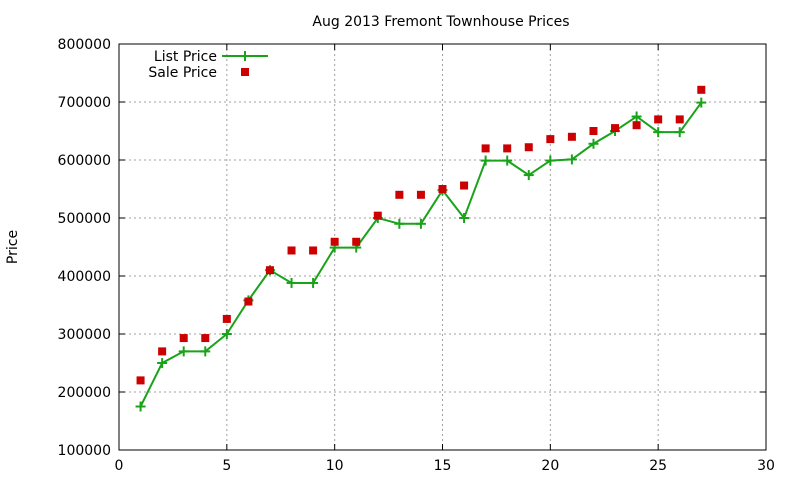 This screenshot has width=800, height=480. What do you see at coordinates (84, 277) in the screenshot?
I see `y-tick-label: 400000` at bounding box center [84, 277].